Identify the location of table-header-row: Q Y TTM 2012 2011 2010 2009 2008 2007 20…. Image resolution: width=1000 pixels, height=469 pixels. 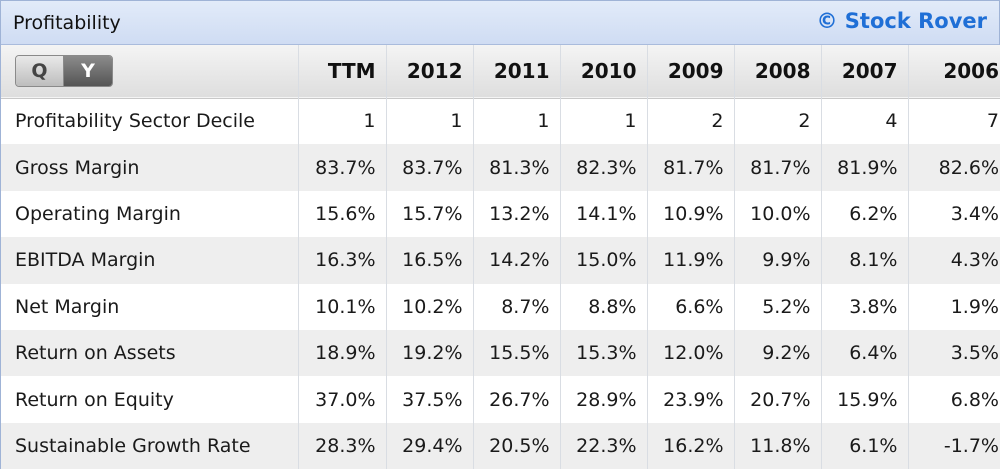
(500, 71).